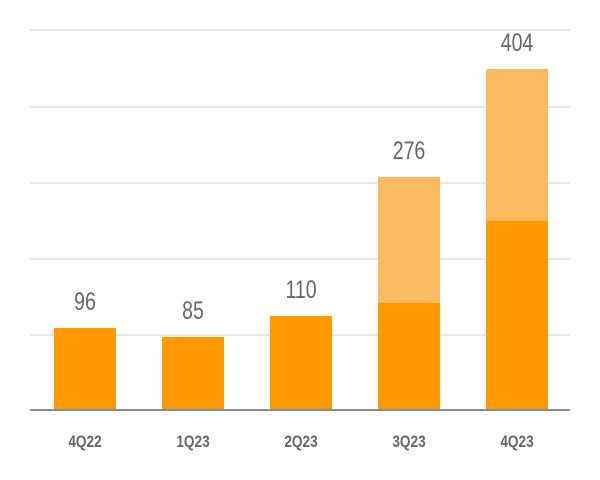 This screenshot has width=600, height=480. Describe the element at coordinates (409, 441) in the screenshot. I see `x-tick-label: 3Q23` at that location.